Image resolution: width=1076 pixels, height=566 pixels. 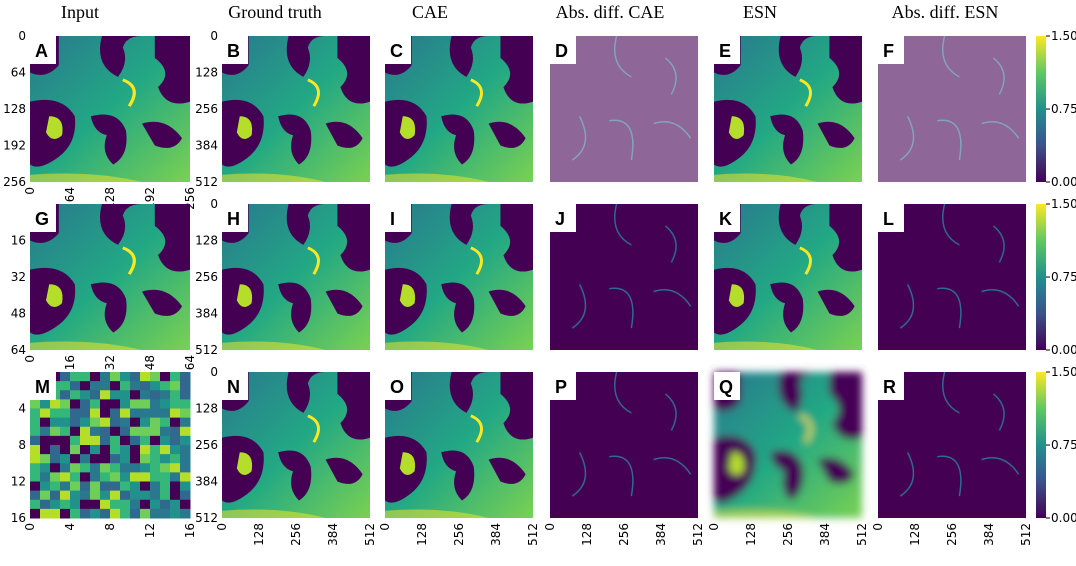 I want to click on panel-letter: J, so click(x=560, y=219).